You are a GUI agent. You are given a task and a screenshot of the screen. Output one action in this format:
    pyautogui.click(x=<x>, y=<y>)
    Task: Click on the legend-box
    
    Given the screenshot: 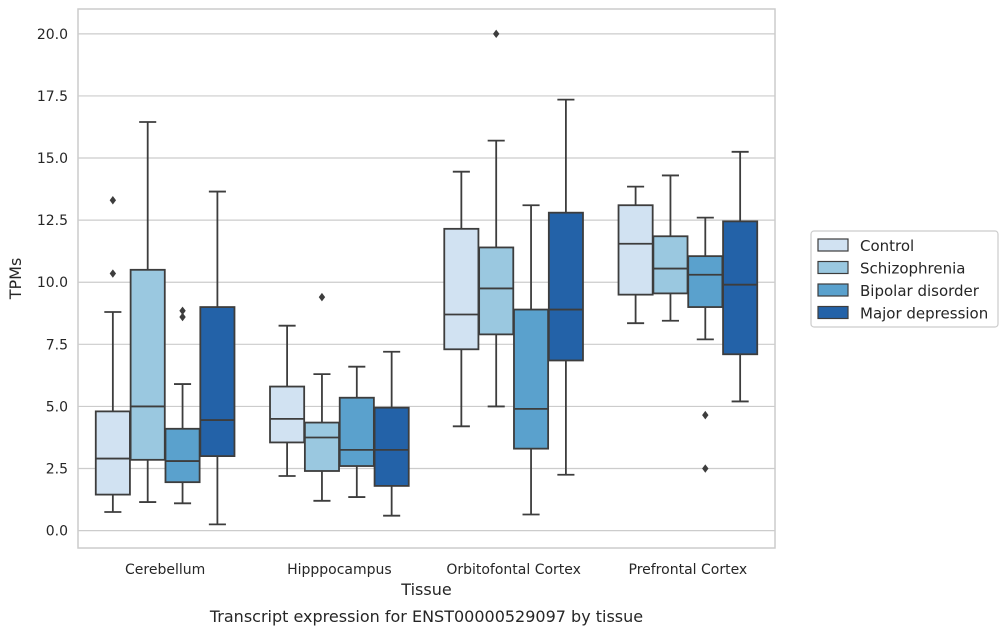 What is the action you would take?
    pyautogui.click(x=904, y=279)
    